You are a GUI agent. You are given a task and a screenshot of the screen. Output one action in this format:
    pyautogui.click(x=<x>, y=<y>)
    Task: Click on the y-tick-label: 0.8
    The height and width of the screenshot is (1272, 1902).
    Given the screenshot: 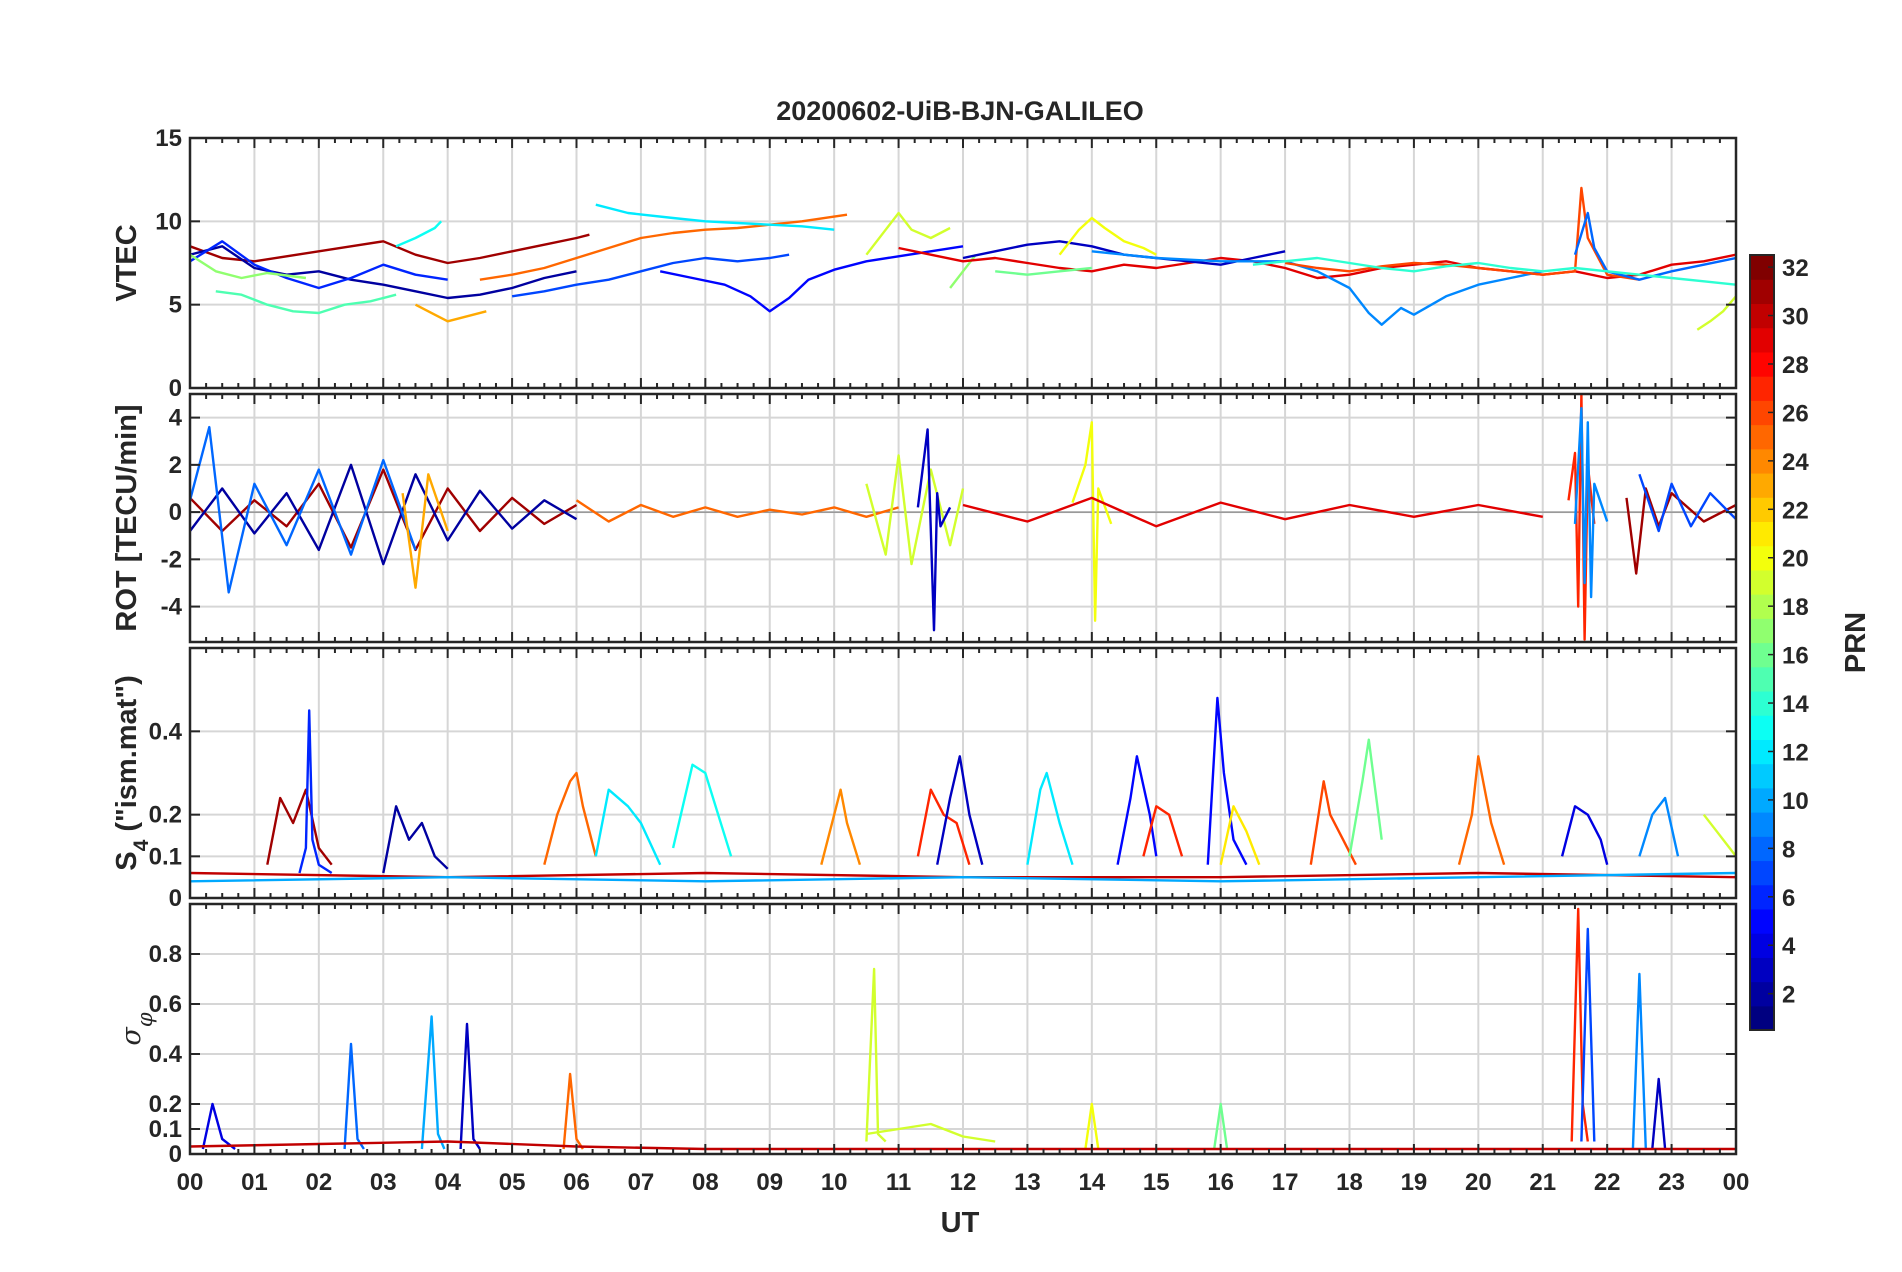 What is the action you would take?
    pyautogui.click(x=165, y=954)
    